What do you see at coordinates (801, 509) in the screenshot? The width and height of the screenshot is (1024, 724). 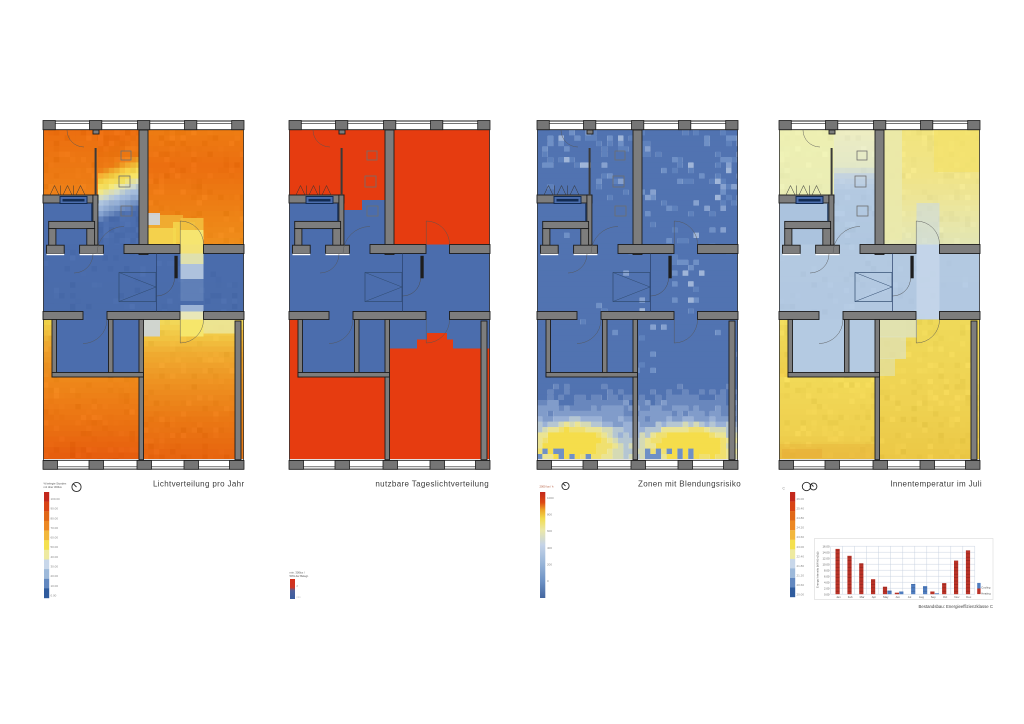 I see `svg-text: 25.40` at bounding box center [801, 509].